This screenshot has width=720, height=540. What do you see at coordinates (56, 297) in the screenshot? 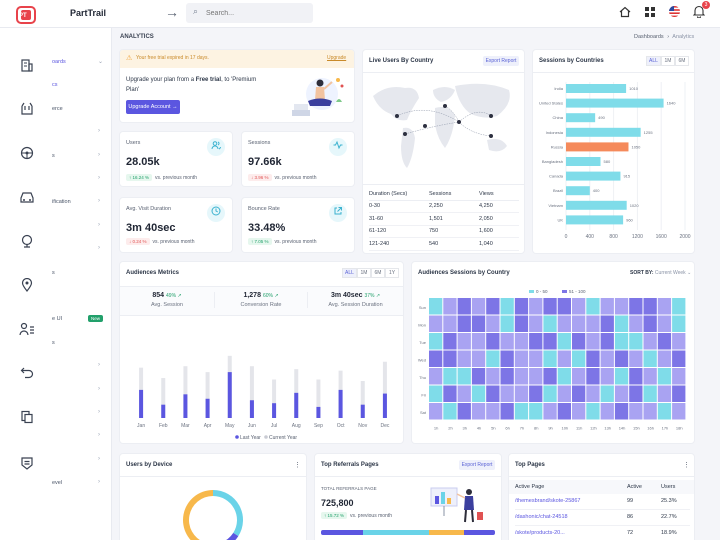
I see `sidebar-item` at bounding box center [56, 297].